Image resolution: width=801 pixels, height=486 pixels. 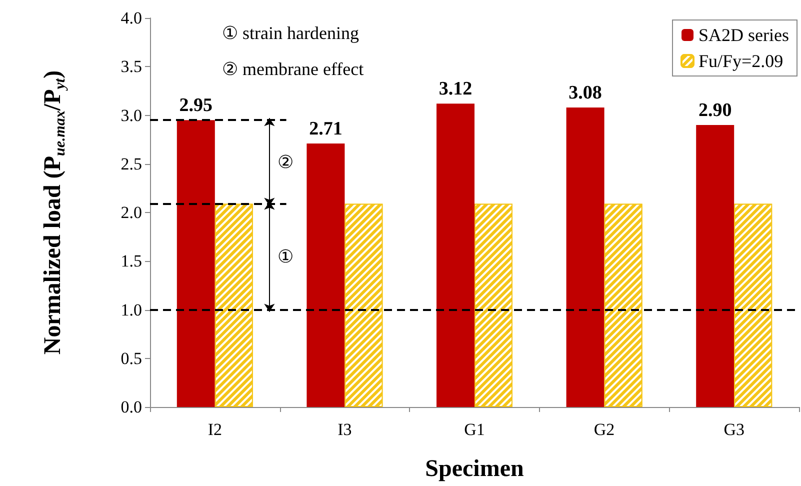 What do you see at coordinates (455, 89) in the screenshot?
I see `data-label: 3.12` at bounding box center [455, 89].